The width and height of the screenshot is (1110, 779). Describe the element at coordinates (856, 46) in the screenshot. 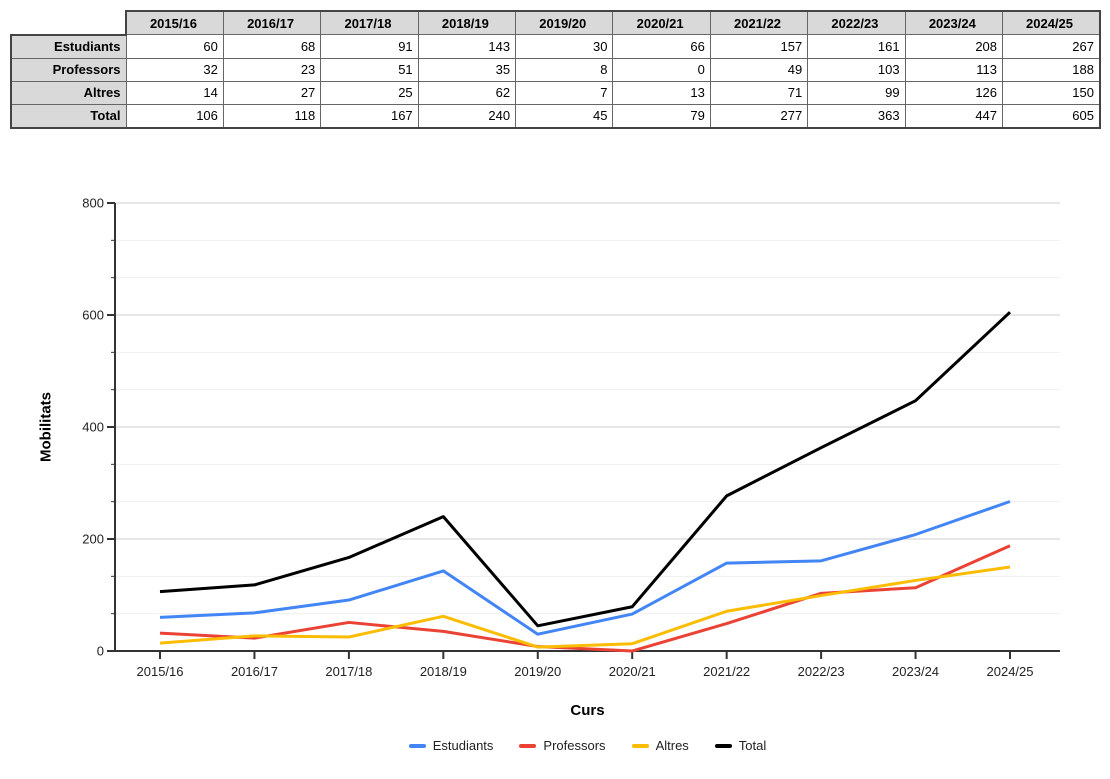

I see `value-cell: 161` at that location.